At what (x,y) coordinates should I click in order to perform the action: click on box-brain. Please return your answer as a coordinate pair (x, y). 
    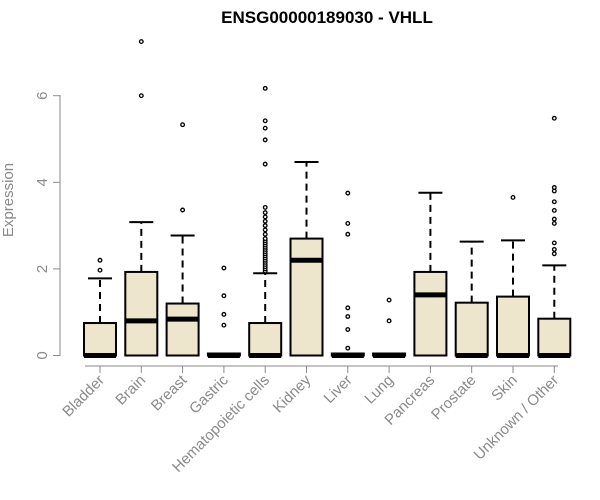
    Looking at the image, I should click on (141, 198).